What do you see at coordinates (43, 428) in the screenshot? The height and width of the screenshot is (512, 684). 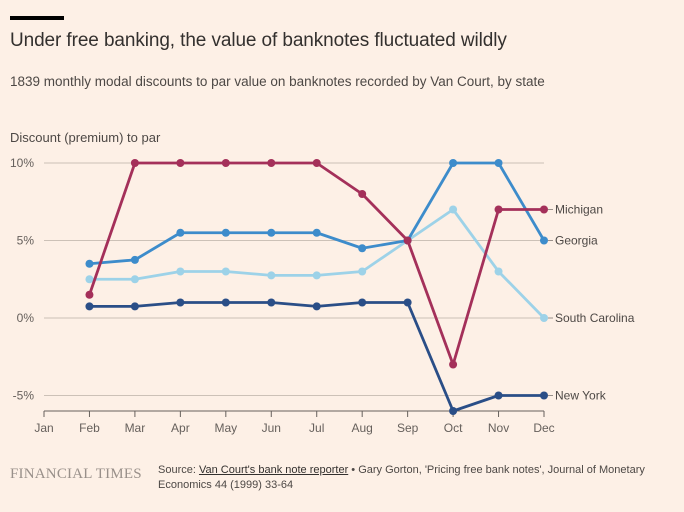 I see `x-tick-label: Jan` at bounding box center [43, 428].